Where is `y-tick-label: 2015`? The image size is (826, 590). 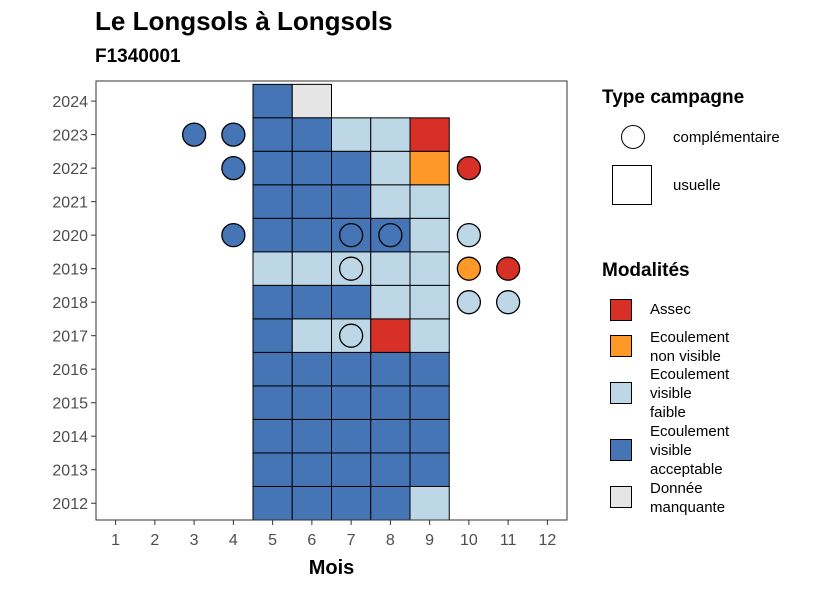 y-tick-label: 2015 is located at coordinates (70, 404).